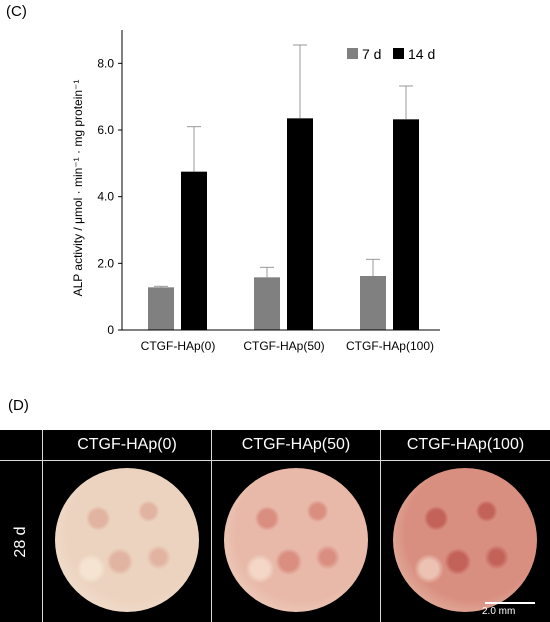  What do you see at coordinates (16, 11) in the screenshot?
I see `panel-c-label: (C)` at bounding box center [16, 11].